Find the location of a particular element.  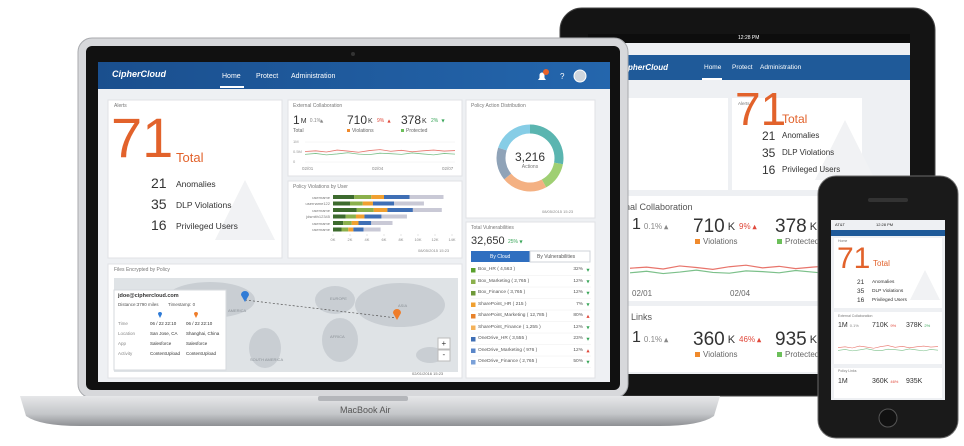

row-pct: 32% is located at coordinates (578, 269).